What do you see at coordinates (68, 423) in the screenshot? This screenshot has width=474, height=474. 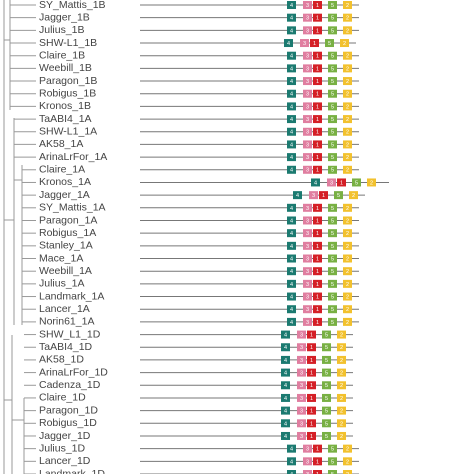 I see `gene-label: Robigus_1D` at bounding box center [68, 423].